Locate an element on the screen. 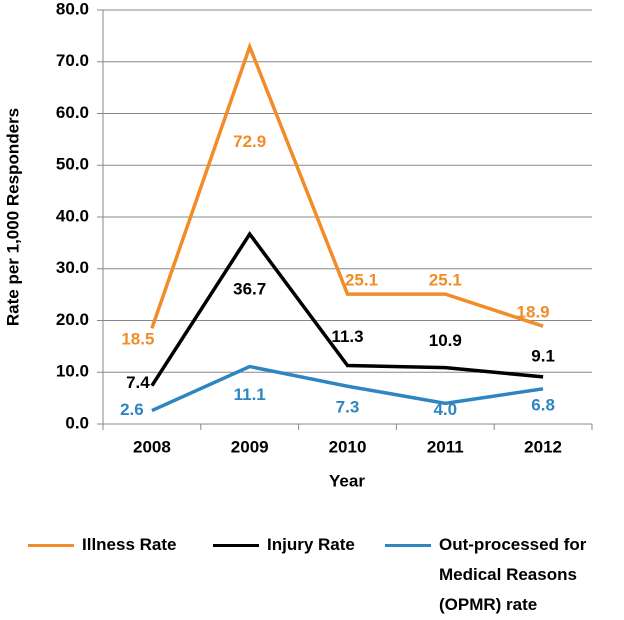  y-tick-label: 50.0 is located at coordinates (72, 164).